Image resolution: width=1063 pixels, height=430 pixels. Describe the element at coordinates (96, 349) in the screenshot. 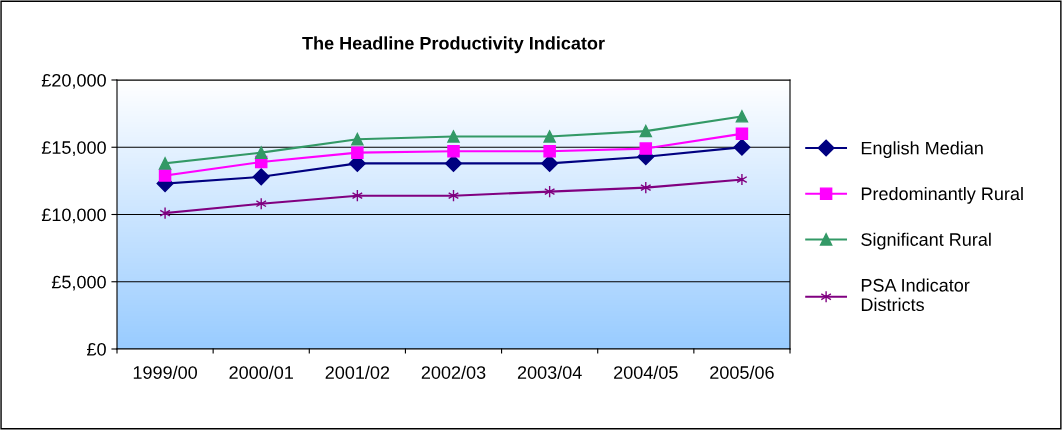

I see `y-tick-label: £0` at that location.